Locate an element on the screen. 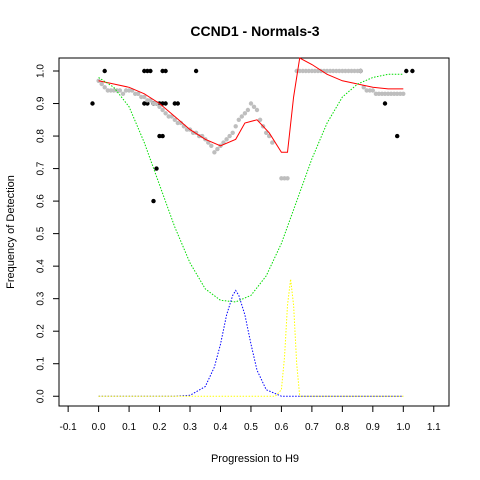  x-tick-label: 0.0 is located at coordinates (99, 427).